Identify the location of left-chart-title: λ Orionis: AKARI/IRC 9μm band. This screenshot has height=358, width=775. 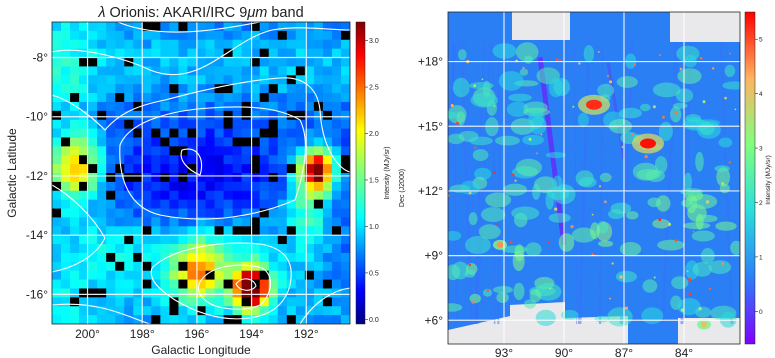
(200, 13).